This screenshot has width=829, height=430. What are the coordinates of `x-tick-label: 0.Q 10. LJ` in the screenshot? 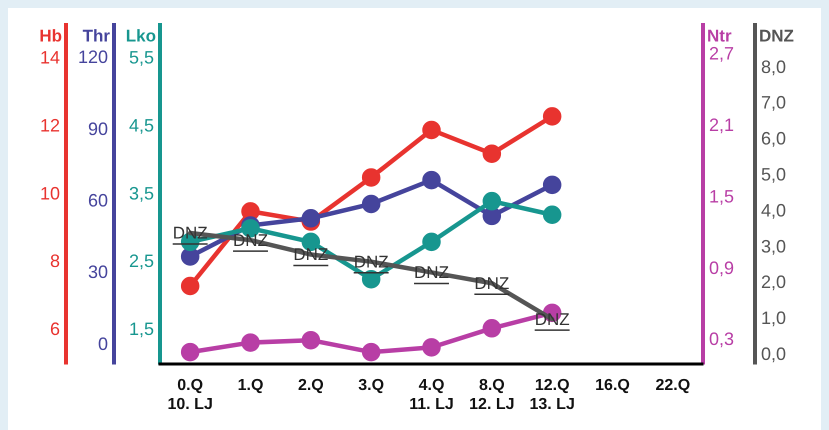 It's located at (190, 395).